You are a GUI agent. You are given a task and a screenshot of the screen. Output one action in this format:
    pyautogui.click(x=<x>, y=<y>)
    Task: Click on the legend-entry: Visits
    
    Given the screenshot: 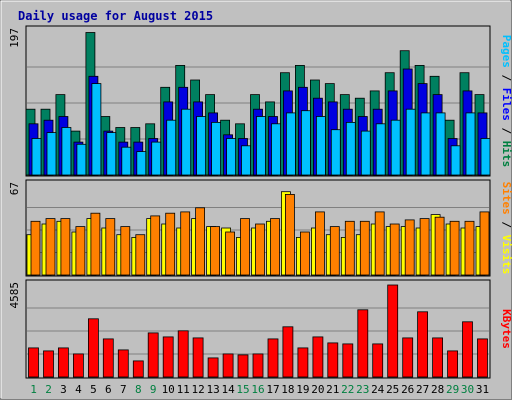 What is the action you would take?
    pyautogui.click(x=506, y=255)
    